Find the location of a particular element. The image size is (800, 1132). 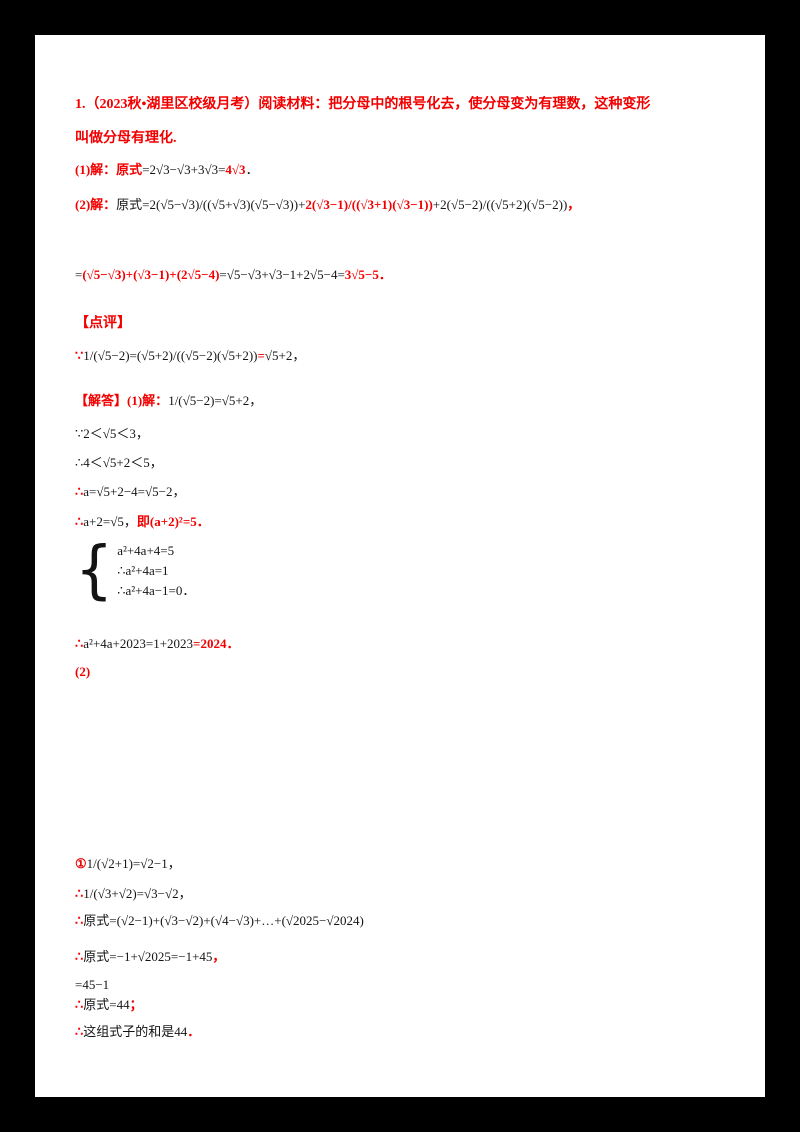

system-equation: ∴a²+4a=1 is located at coordinates (143, 570).